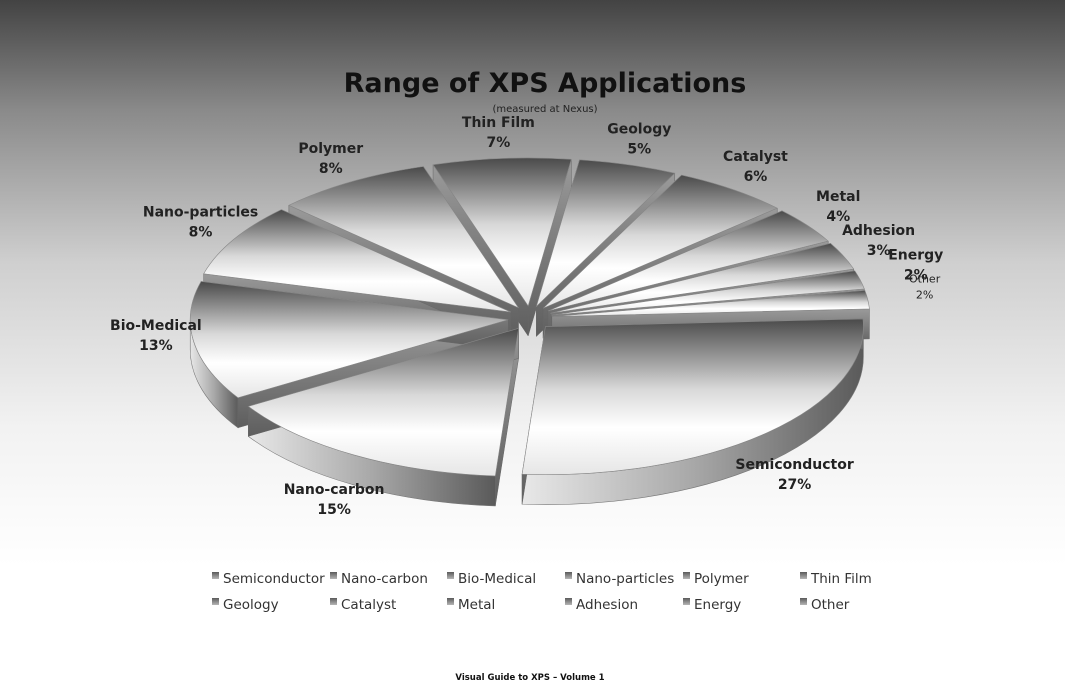 The height and width of the screenshot is (690, 1065). I want to click on legend-label-other: Other, so click(830, 605).